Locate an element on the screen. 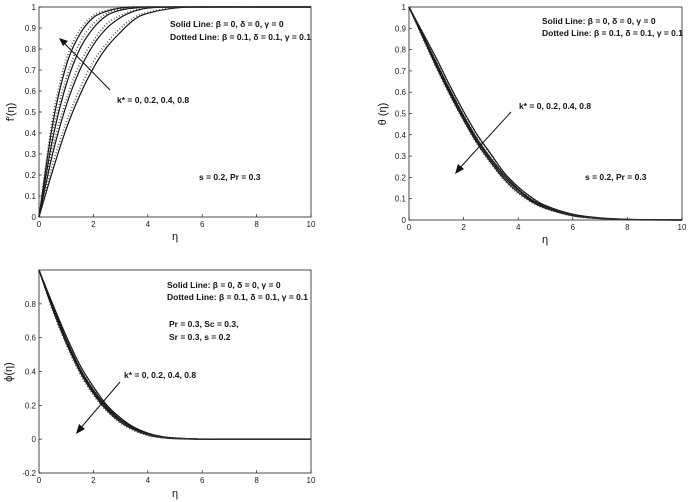  y-axis-label: θ (η) is located at coordinates (383, 114).